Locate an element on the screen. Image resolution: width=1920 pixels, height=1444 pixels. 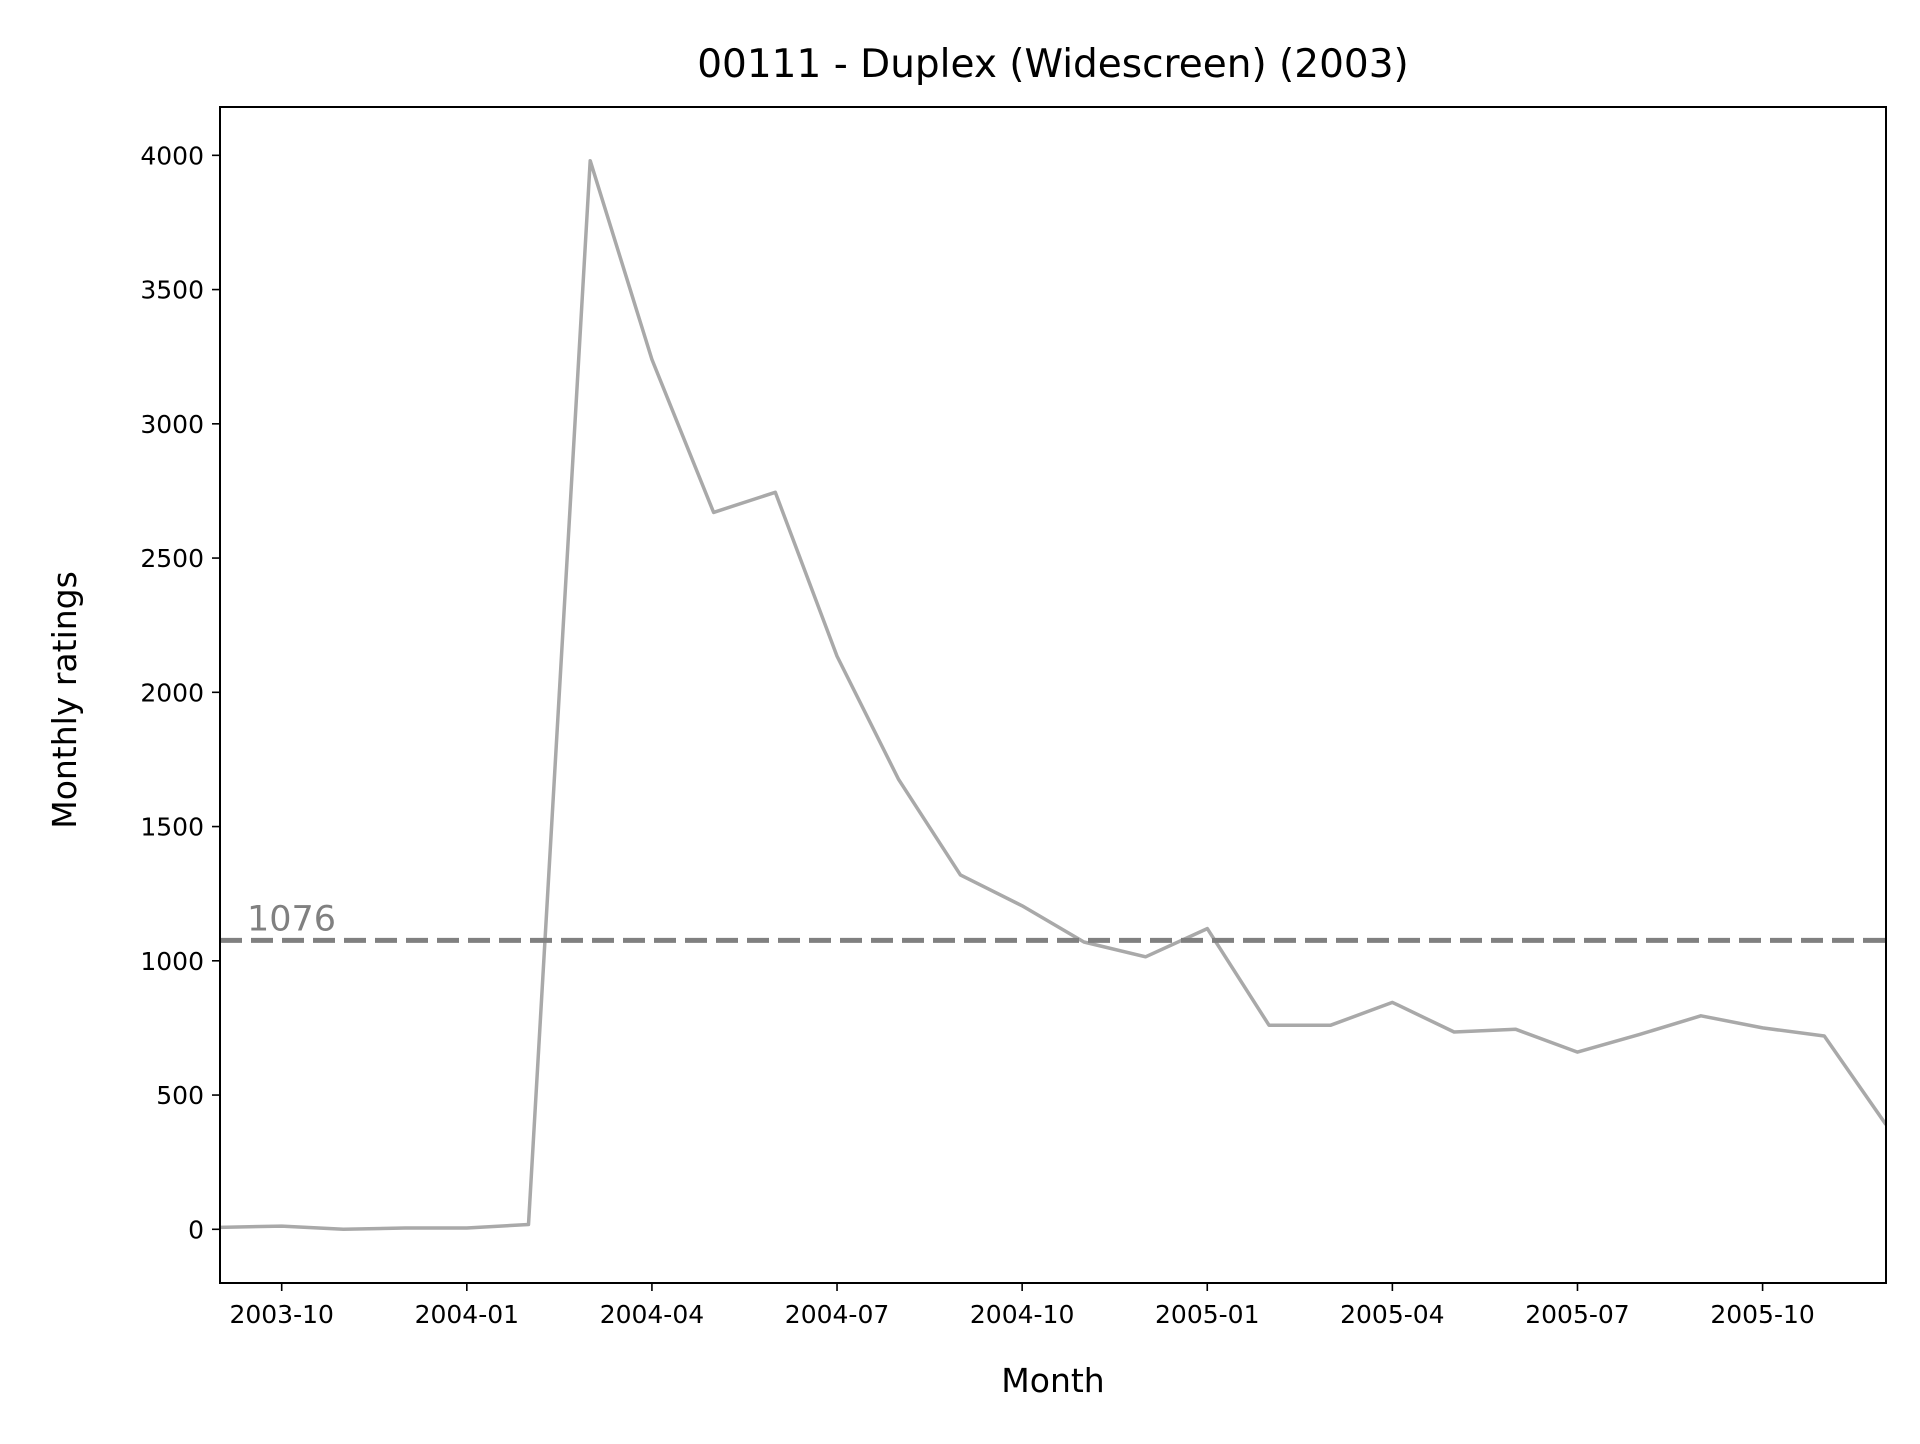
chart-title: 00111 - Duplex (Widescreen) (2003) is located at coordinates (1053, 64).